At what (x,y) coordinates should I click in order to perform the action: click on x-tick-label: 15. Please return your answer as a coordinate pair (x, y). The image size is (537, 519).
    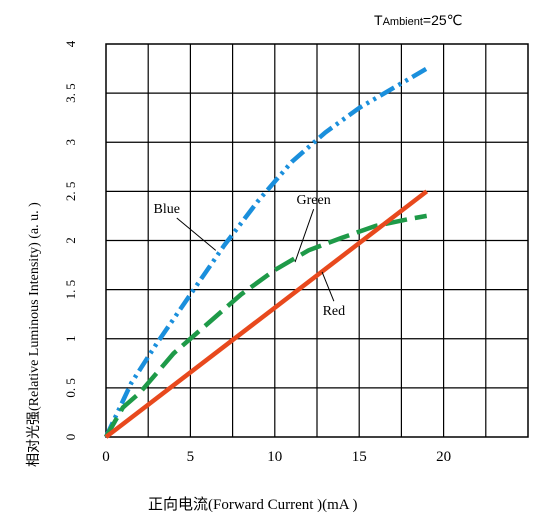
    Looking at the image, I should click on (359, 457).